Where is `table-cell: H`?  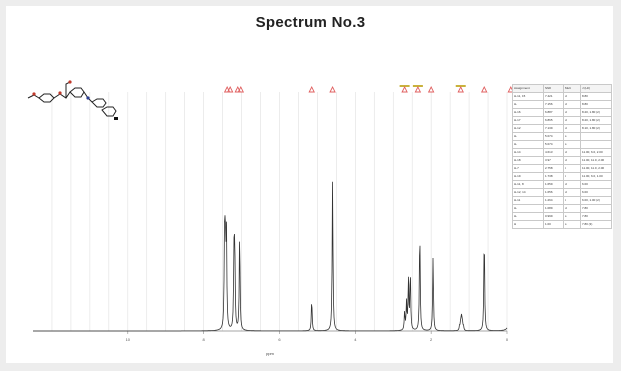 table-cell: H is located at coordinates (528, 224).